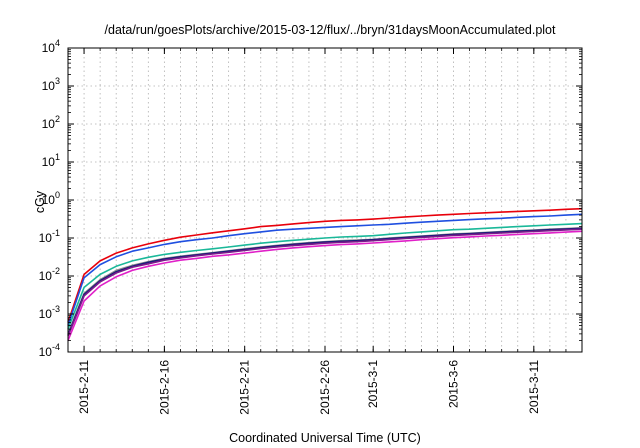 The height and width of the screenshot is (448, 640). I want to click on x-tick-label: 2015-2-11, so click(84, 387).